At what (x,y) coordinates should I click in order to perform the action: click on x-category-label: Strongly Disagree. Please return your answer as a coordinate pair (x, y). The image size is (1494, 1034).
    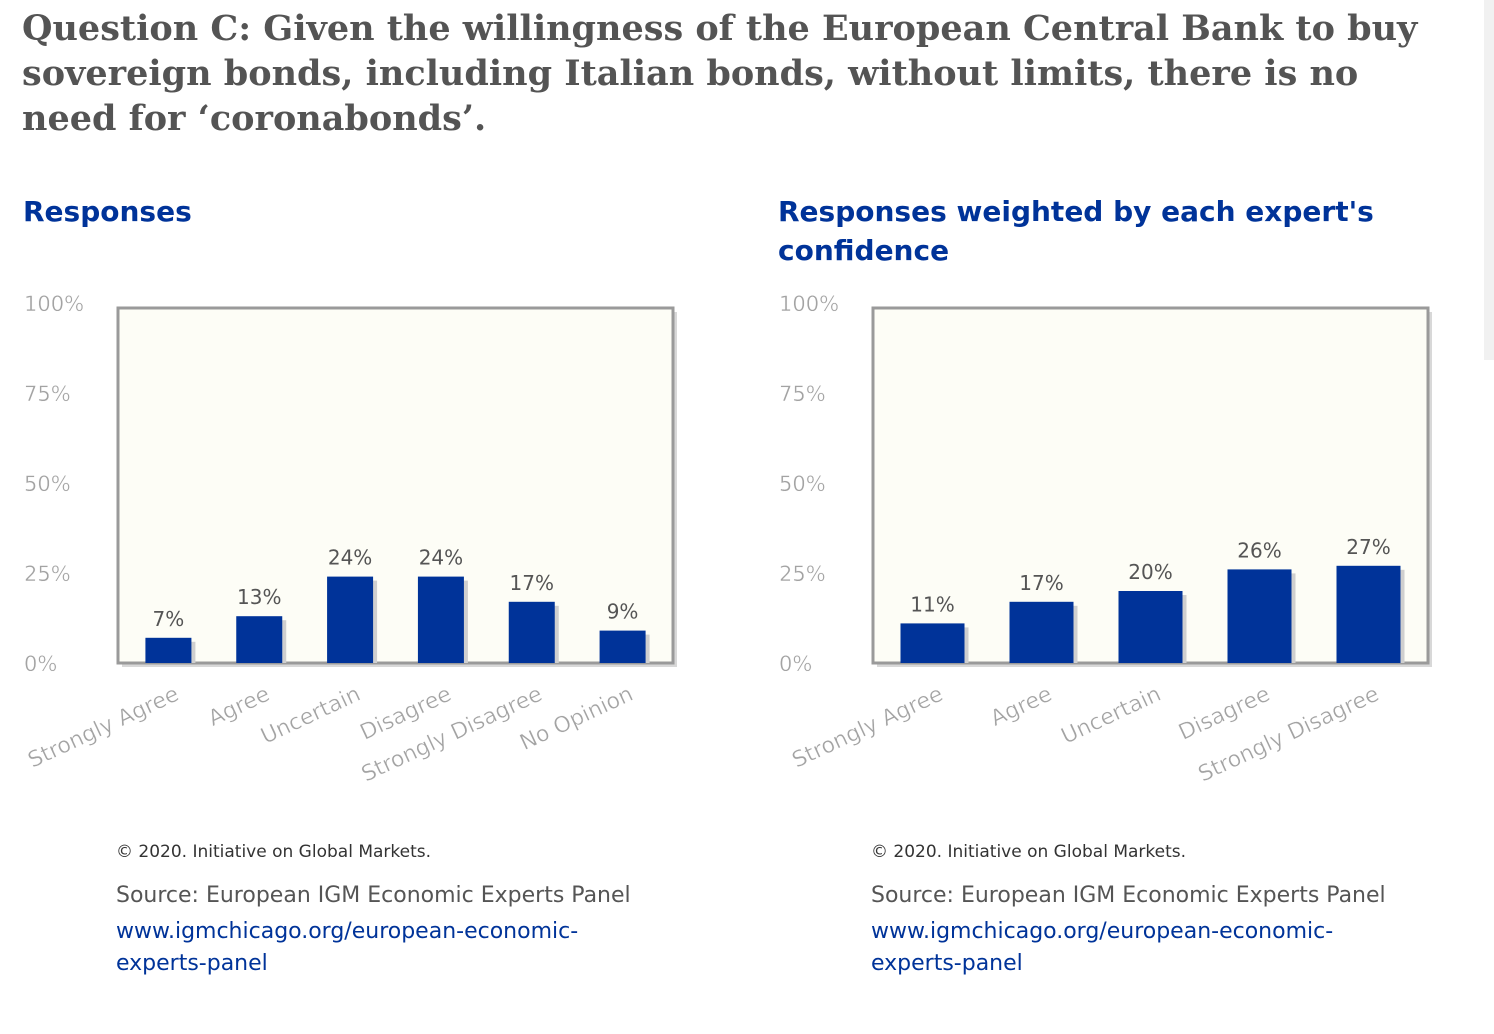
    Looking at the image, I should click on (1289, 735).